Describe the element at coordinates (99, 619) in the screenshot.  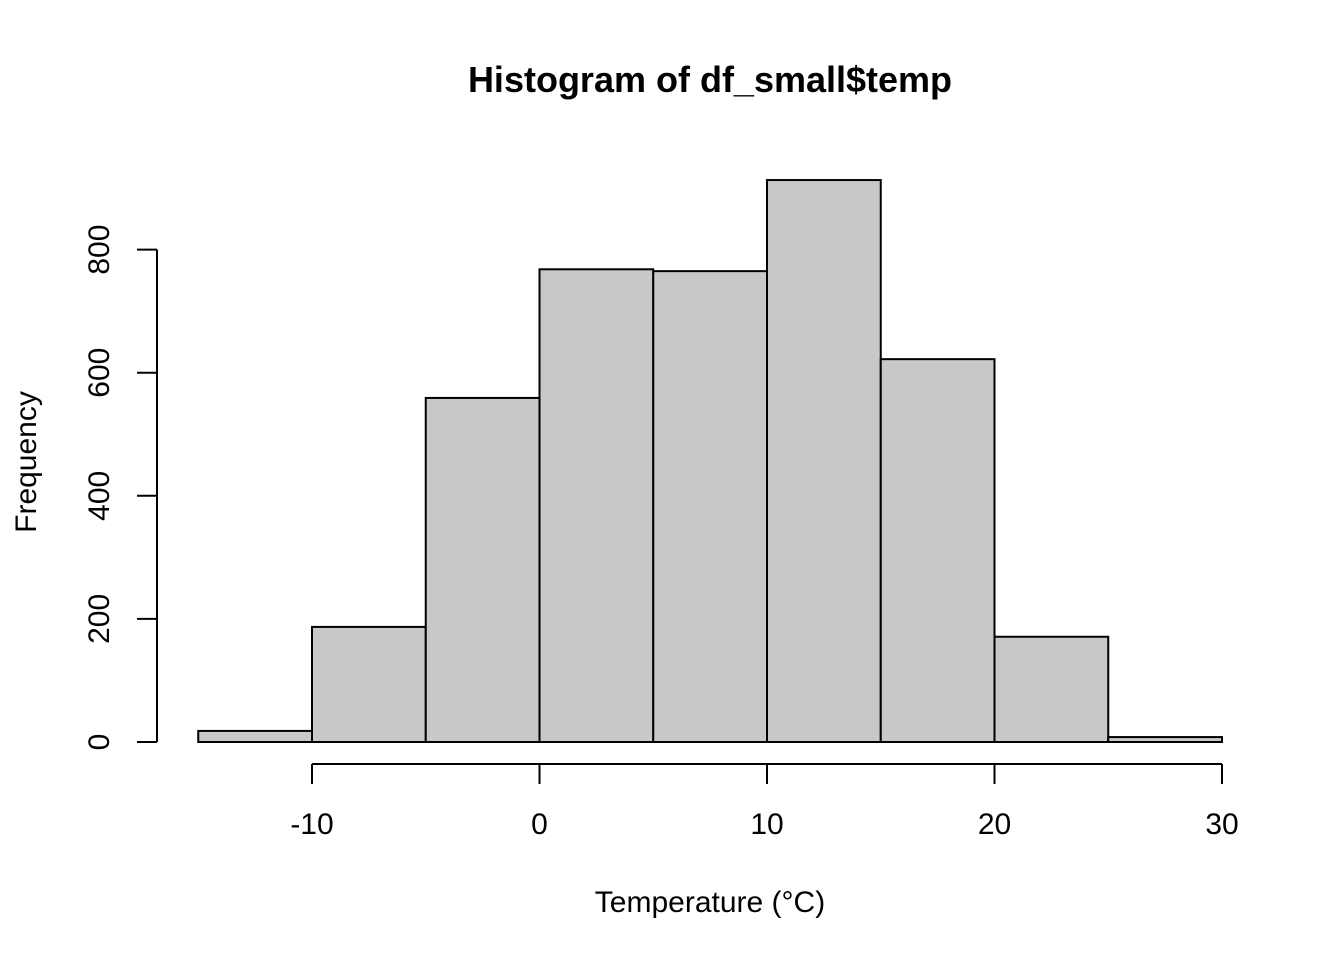
I see `y-tick-label-1: 200` at that location.